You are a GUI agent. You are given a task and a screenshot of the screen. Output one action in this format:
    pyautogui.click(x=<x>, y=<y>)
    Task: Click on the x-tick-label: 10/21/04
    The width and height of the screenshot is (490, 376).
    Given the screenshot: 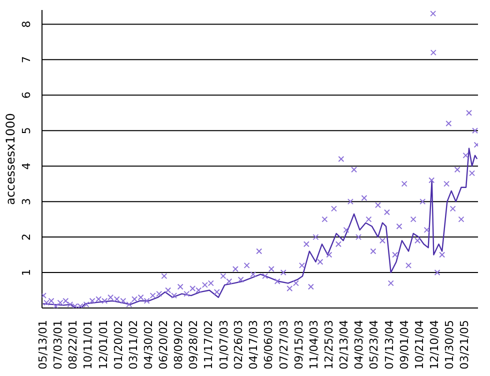 What is the action you would take?
    pyautogui.click(x=419, y=345)
    